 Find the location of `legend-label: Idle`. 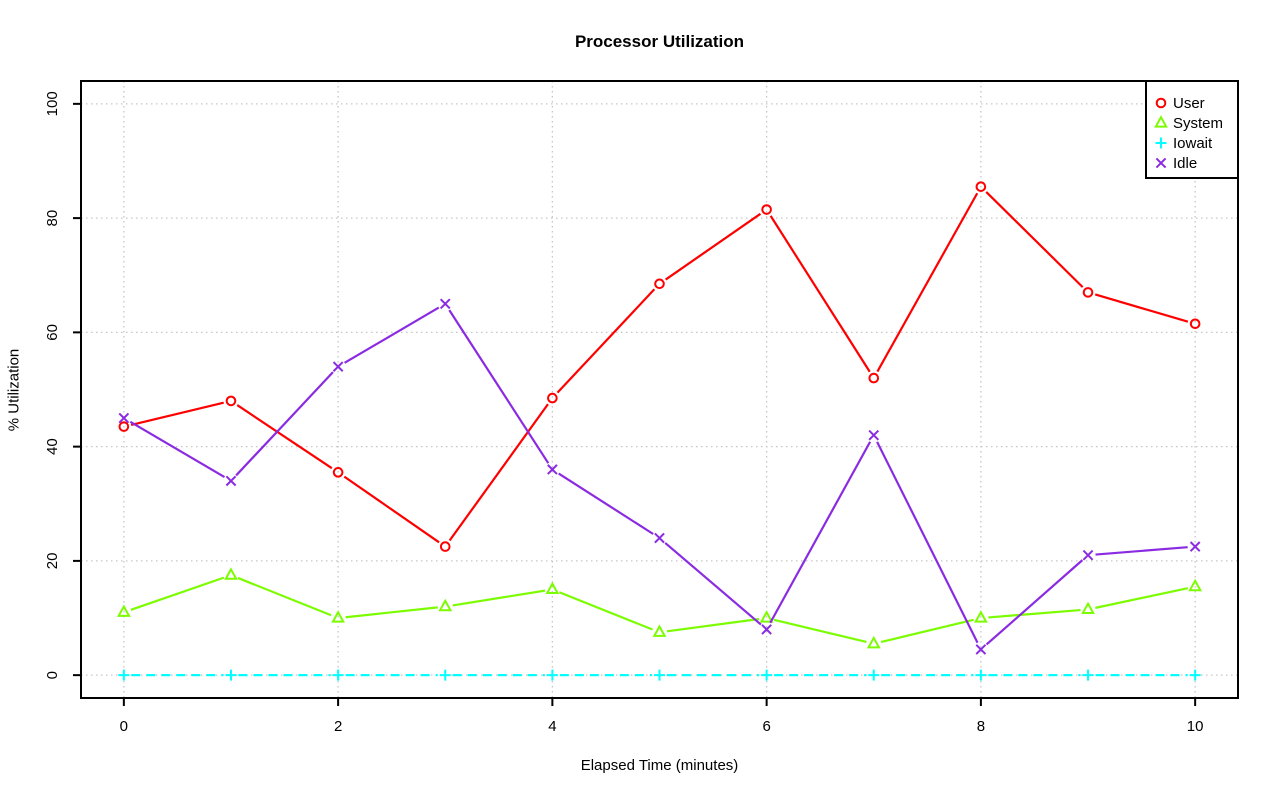

legend-label: Idle is located at coordinates (1185, 163).